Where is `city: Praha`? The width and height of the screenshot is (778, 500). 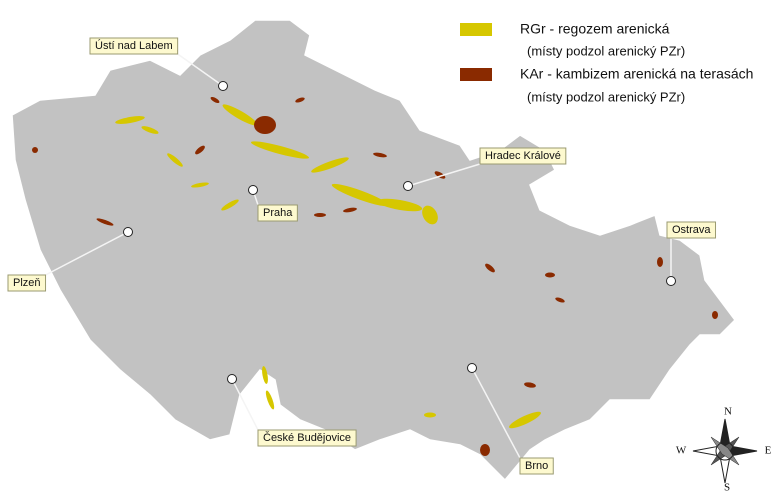
city: Praha is located at coordinates (273, 203).